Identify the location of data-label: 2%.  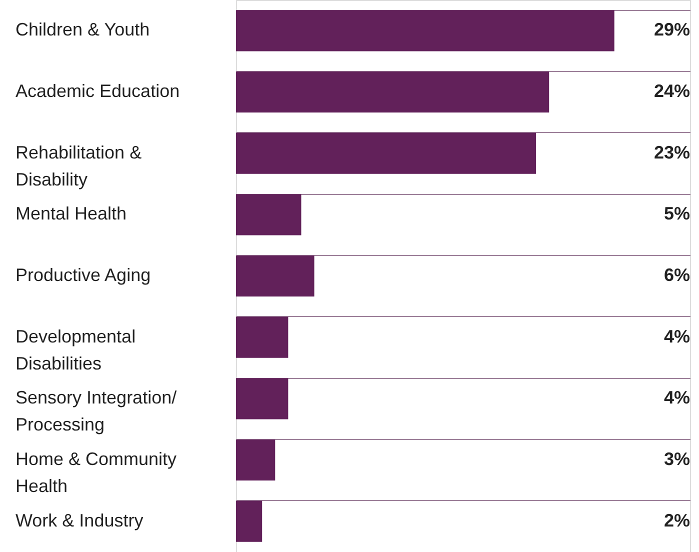
(677, 520).